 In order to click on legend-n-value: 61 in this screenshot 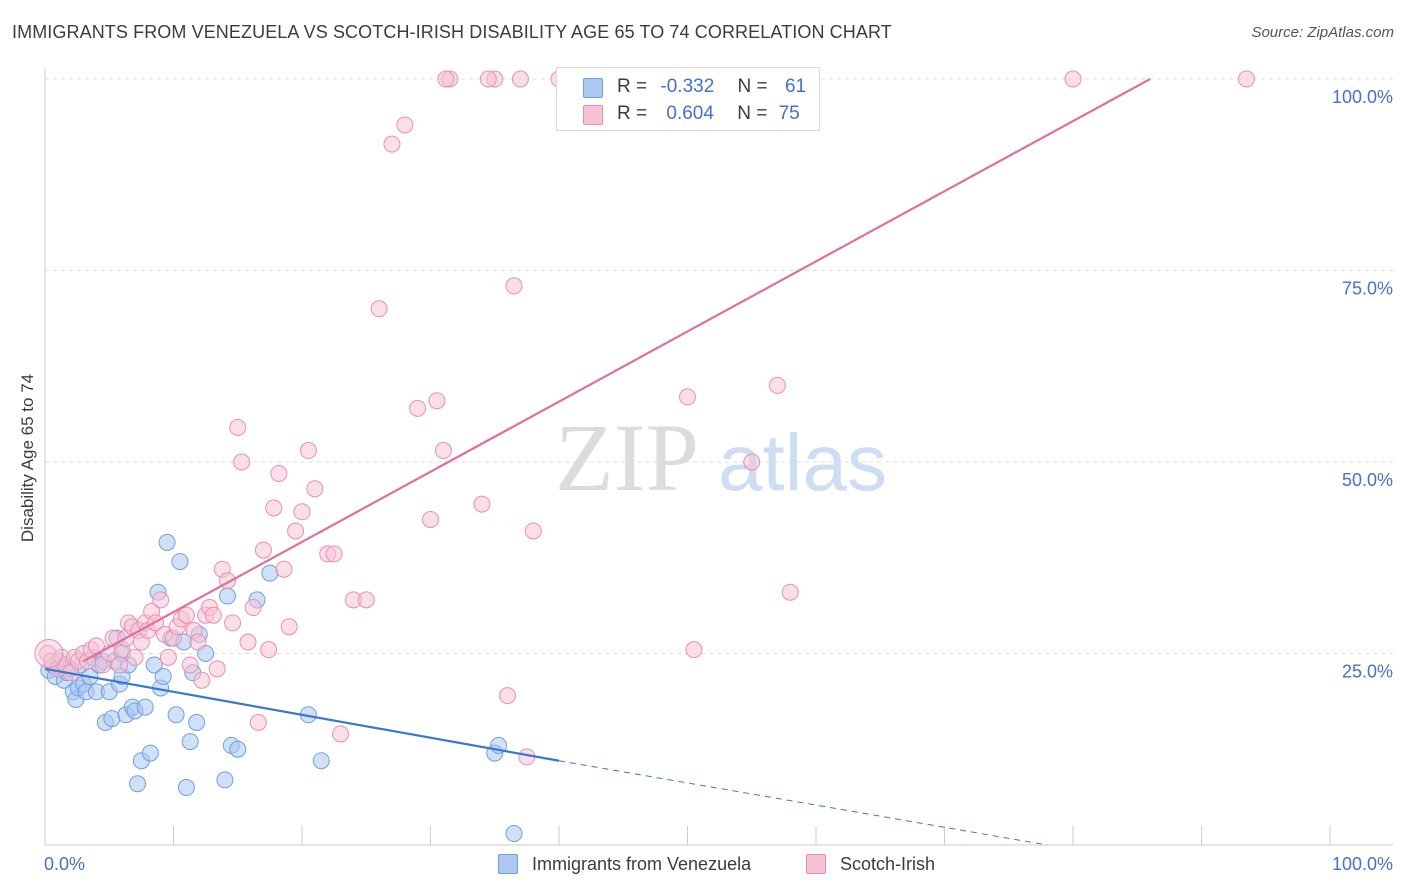, I will do `click(795, 86)`.